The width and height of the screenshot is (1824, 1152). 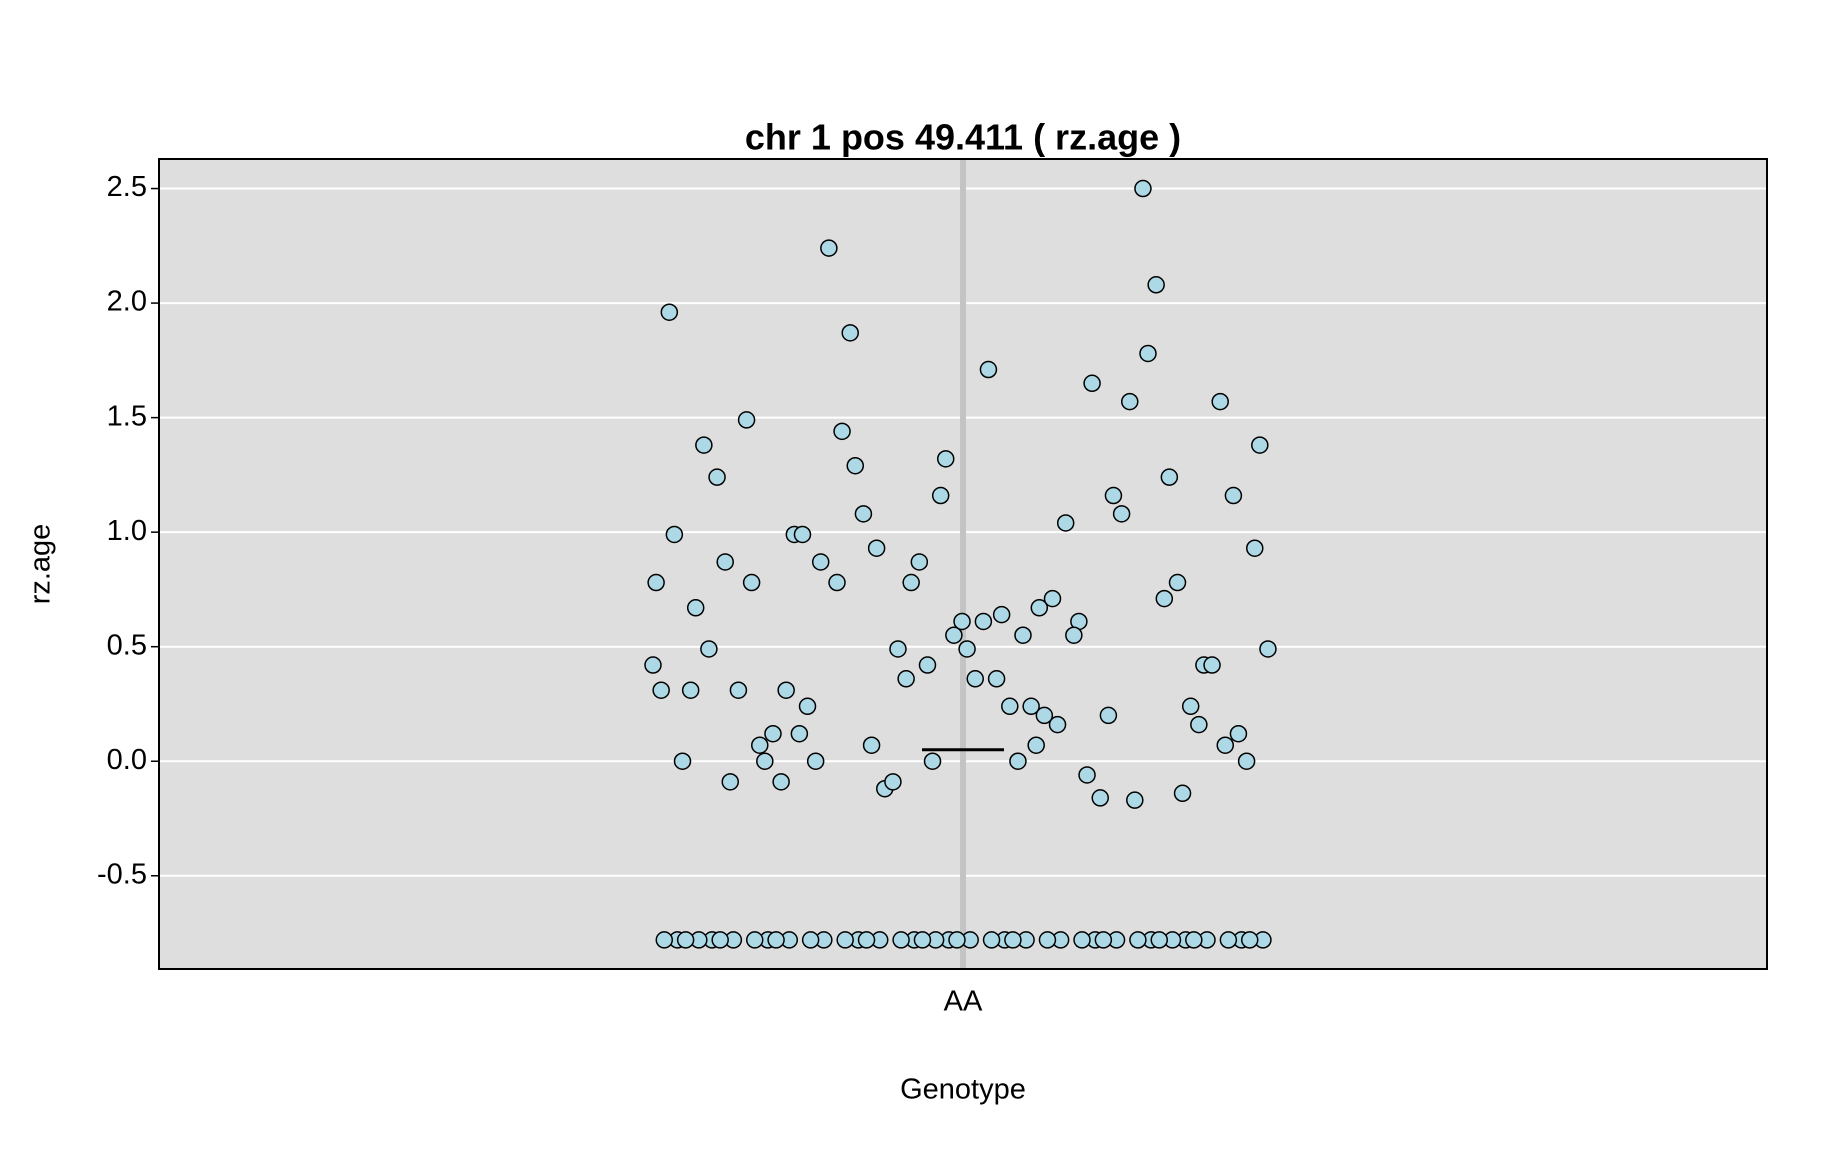 I want to click on y-tick-label: 0.5, so click(x=127, y=645).